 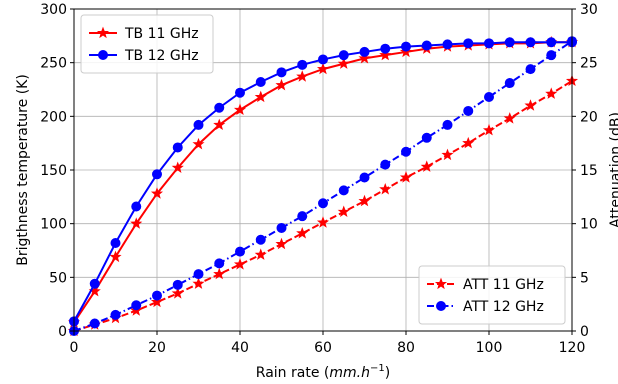 What do you see at coordinates (53, 171) in the screenshot?
I see `y-tick-label: 150` at bounding box center [53, 171].